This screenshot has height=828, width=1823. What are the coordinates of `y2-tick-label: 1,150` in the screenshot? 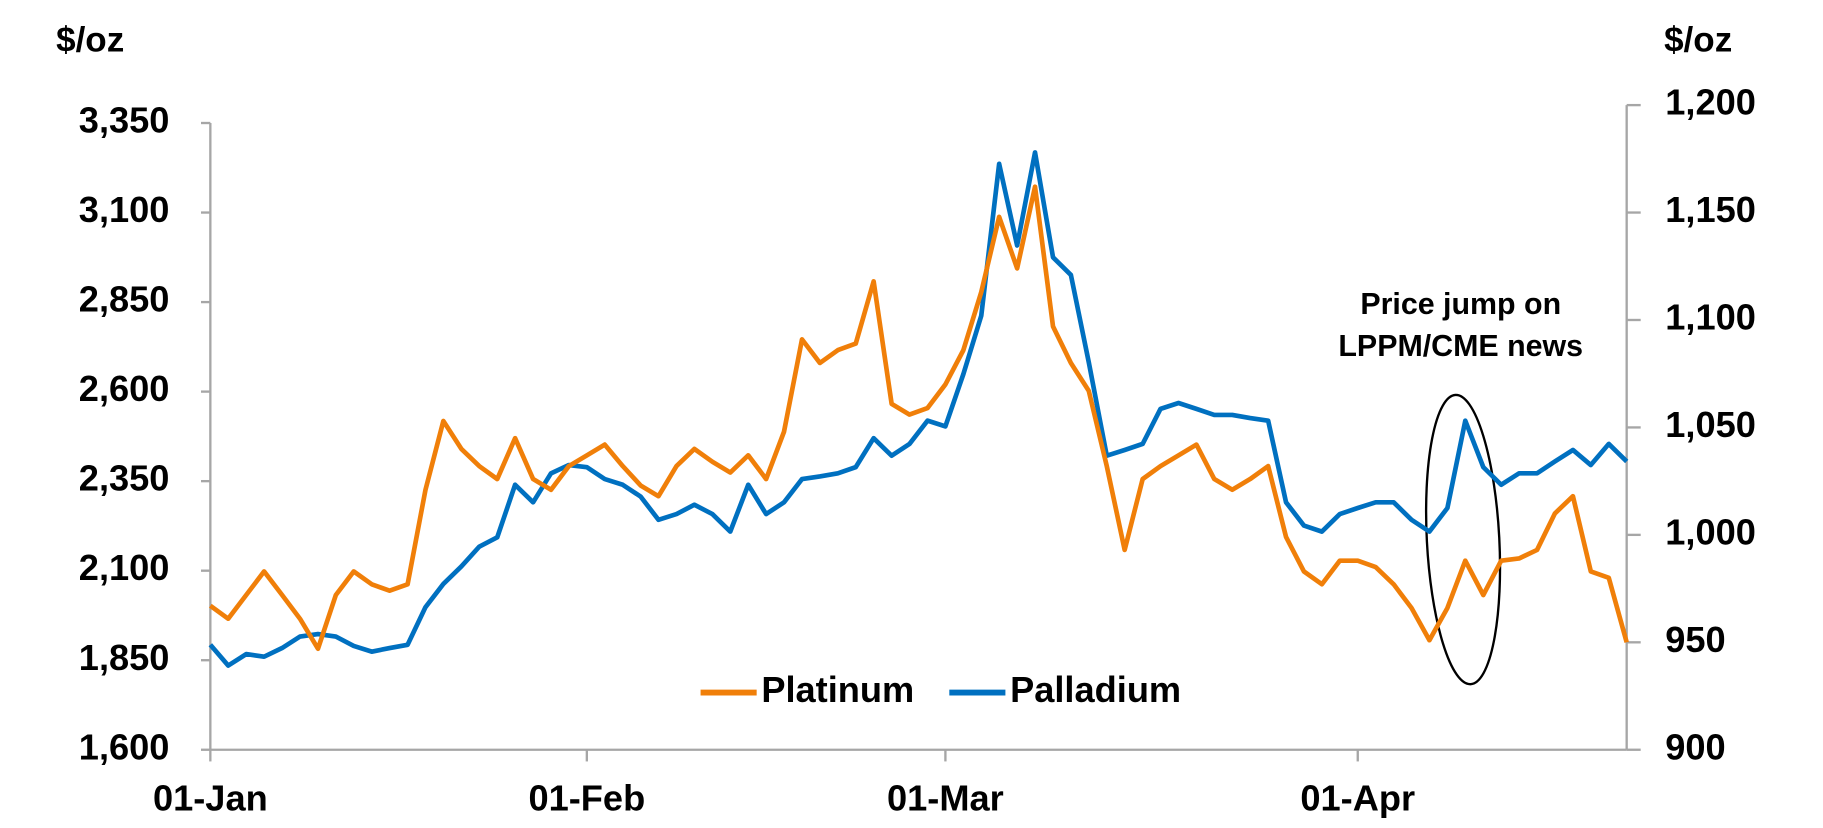 It's located at (1710, 209).